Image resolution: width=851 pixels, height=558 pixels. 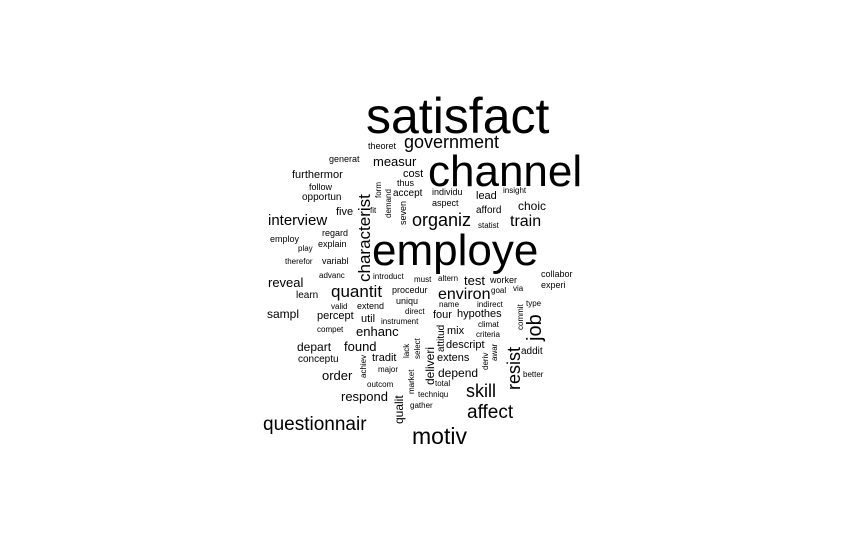 What do you see at coordinates (400, 321) in the screenshot?
I see `word-instrument: instrument` at bounding box center [400, 321].